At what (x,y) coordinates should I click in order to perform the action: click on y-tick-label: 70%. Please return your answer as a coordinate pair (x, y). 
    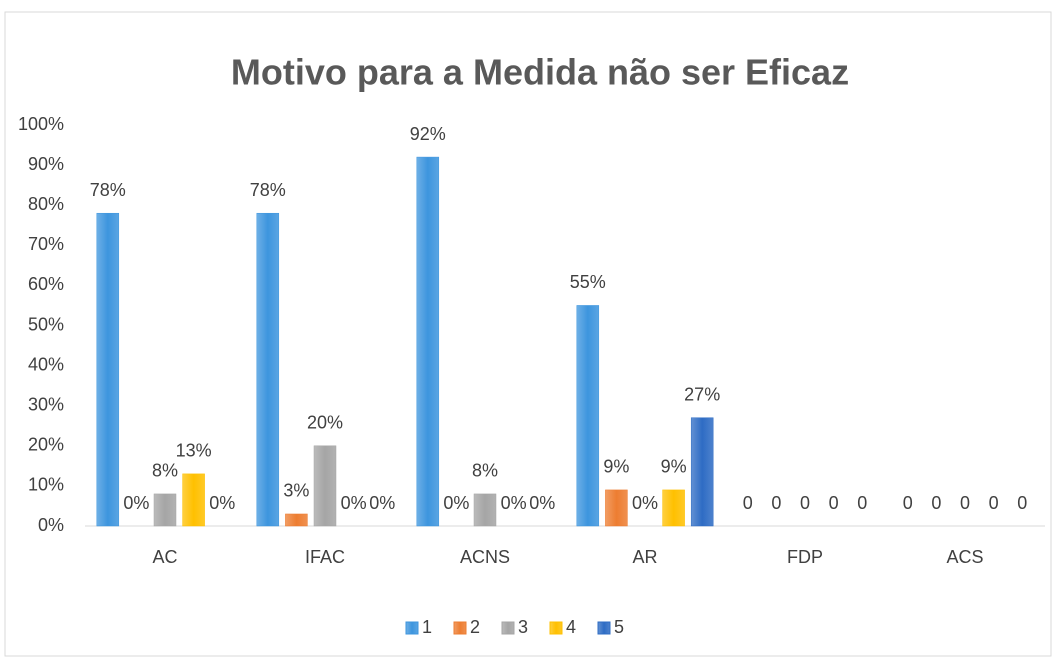
    Looking at the image, I should click on (46, 244).